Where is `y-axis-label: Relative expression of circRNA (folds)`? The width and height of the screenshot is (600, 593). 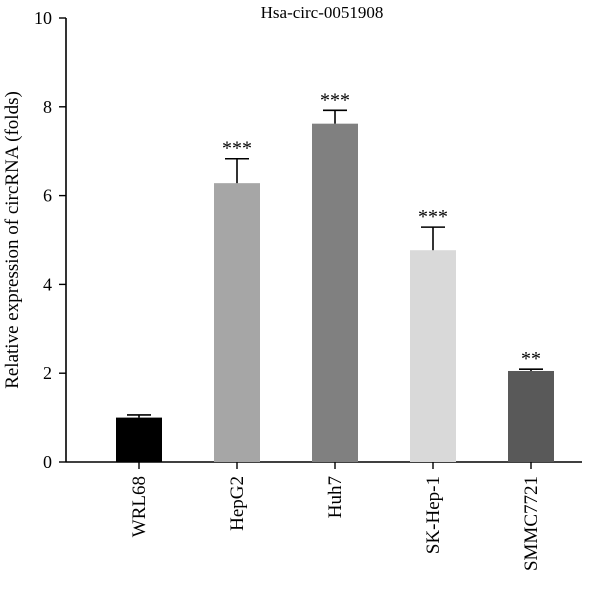 y-axis-label: Relative expression of circRNA (folds) is located at coordinates (12, 240).